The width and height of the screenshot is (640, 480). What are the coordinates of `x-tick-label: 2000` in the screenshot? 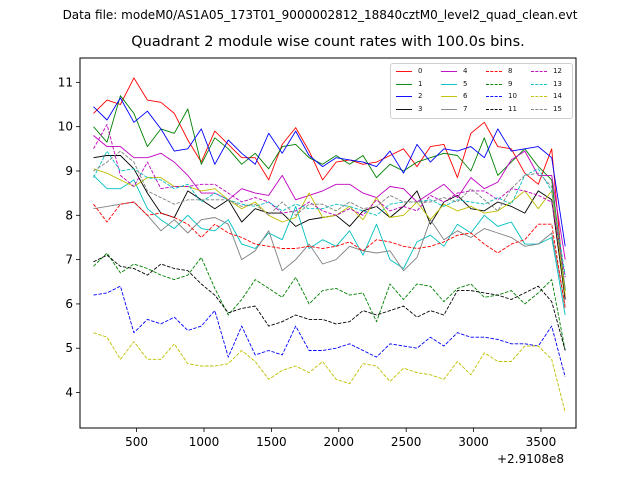 It's located at (339, 442).